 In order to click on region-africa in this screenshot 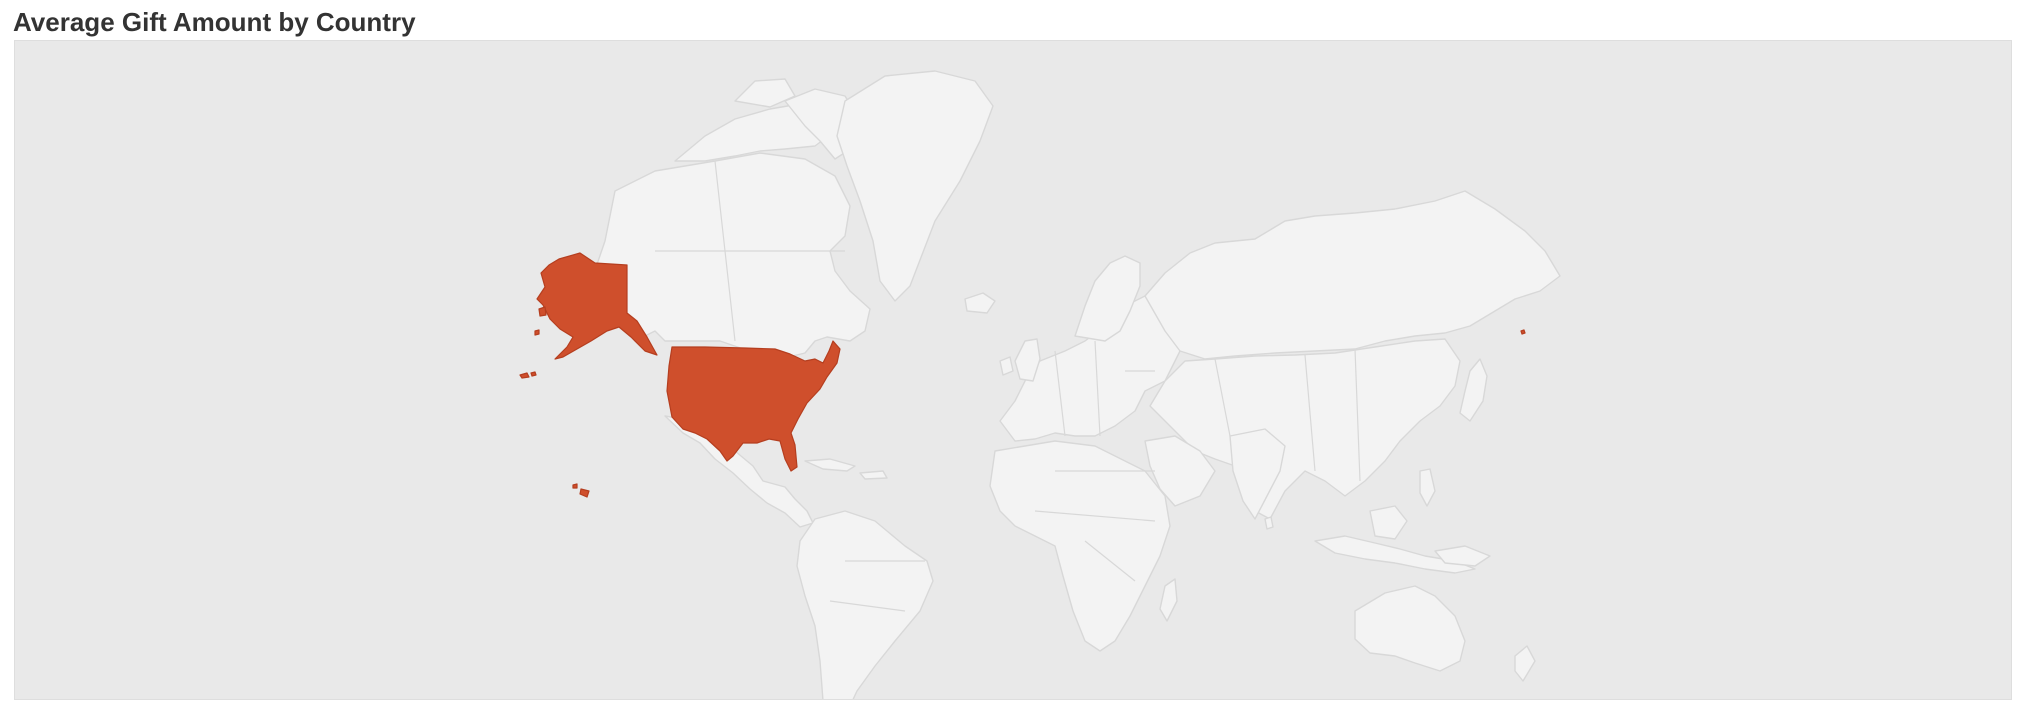, I will do `click(1080, 546)`.